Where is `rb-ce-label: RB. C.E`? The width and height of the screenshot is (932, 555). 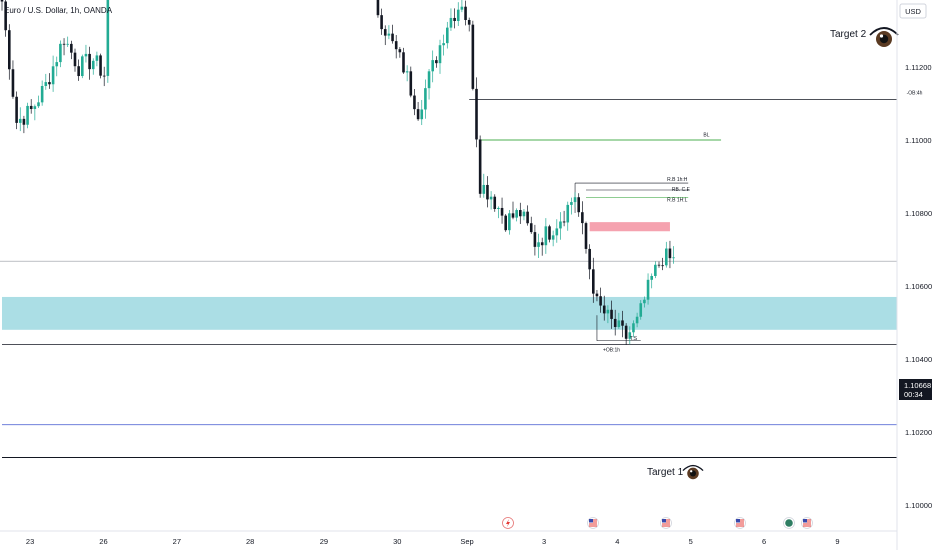 rb-ce-label: RB. C.E is located at coordinates (681, 190).